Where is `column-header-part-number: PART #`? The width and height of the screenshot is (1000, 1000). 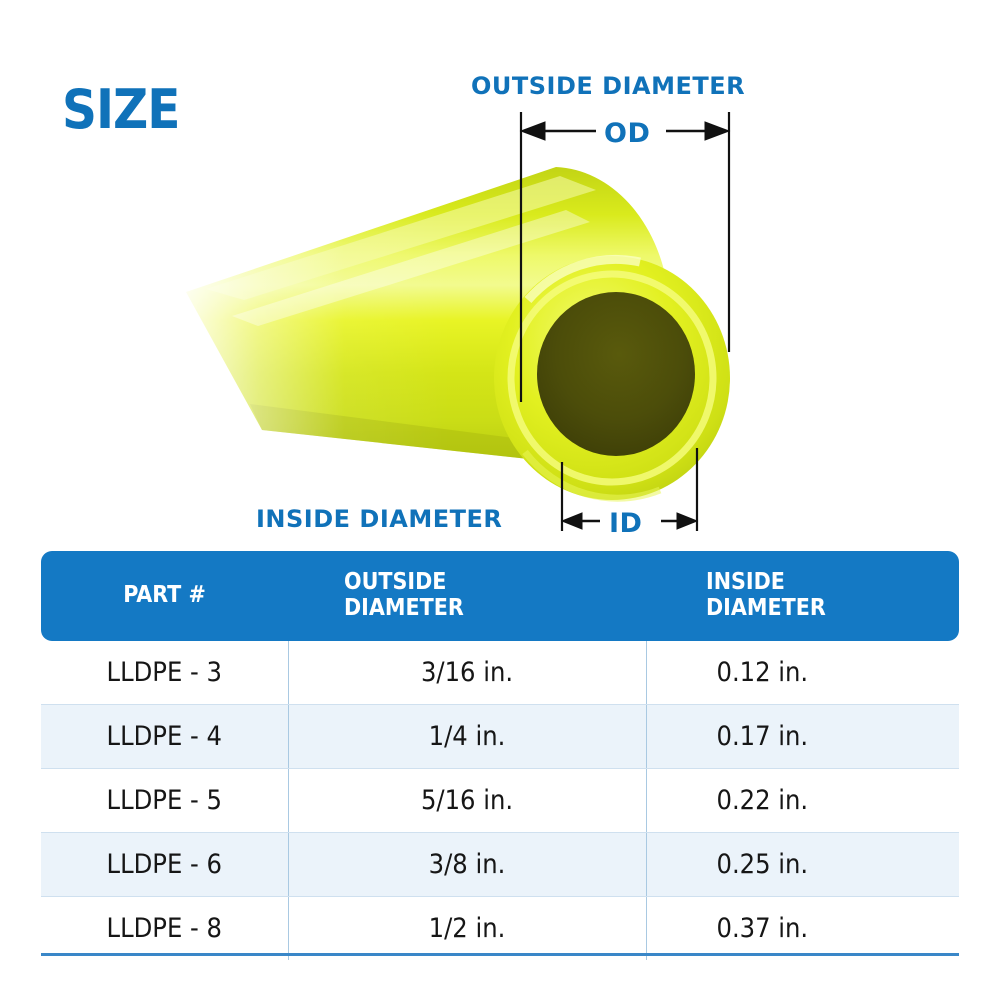
column-header-part-number: PART # is located at coordinates (164, 596).